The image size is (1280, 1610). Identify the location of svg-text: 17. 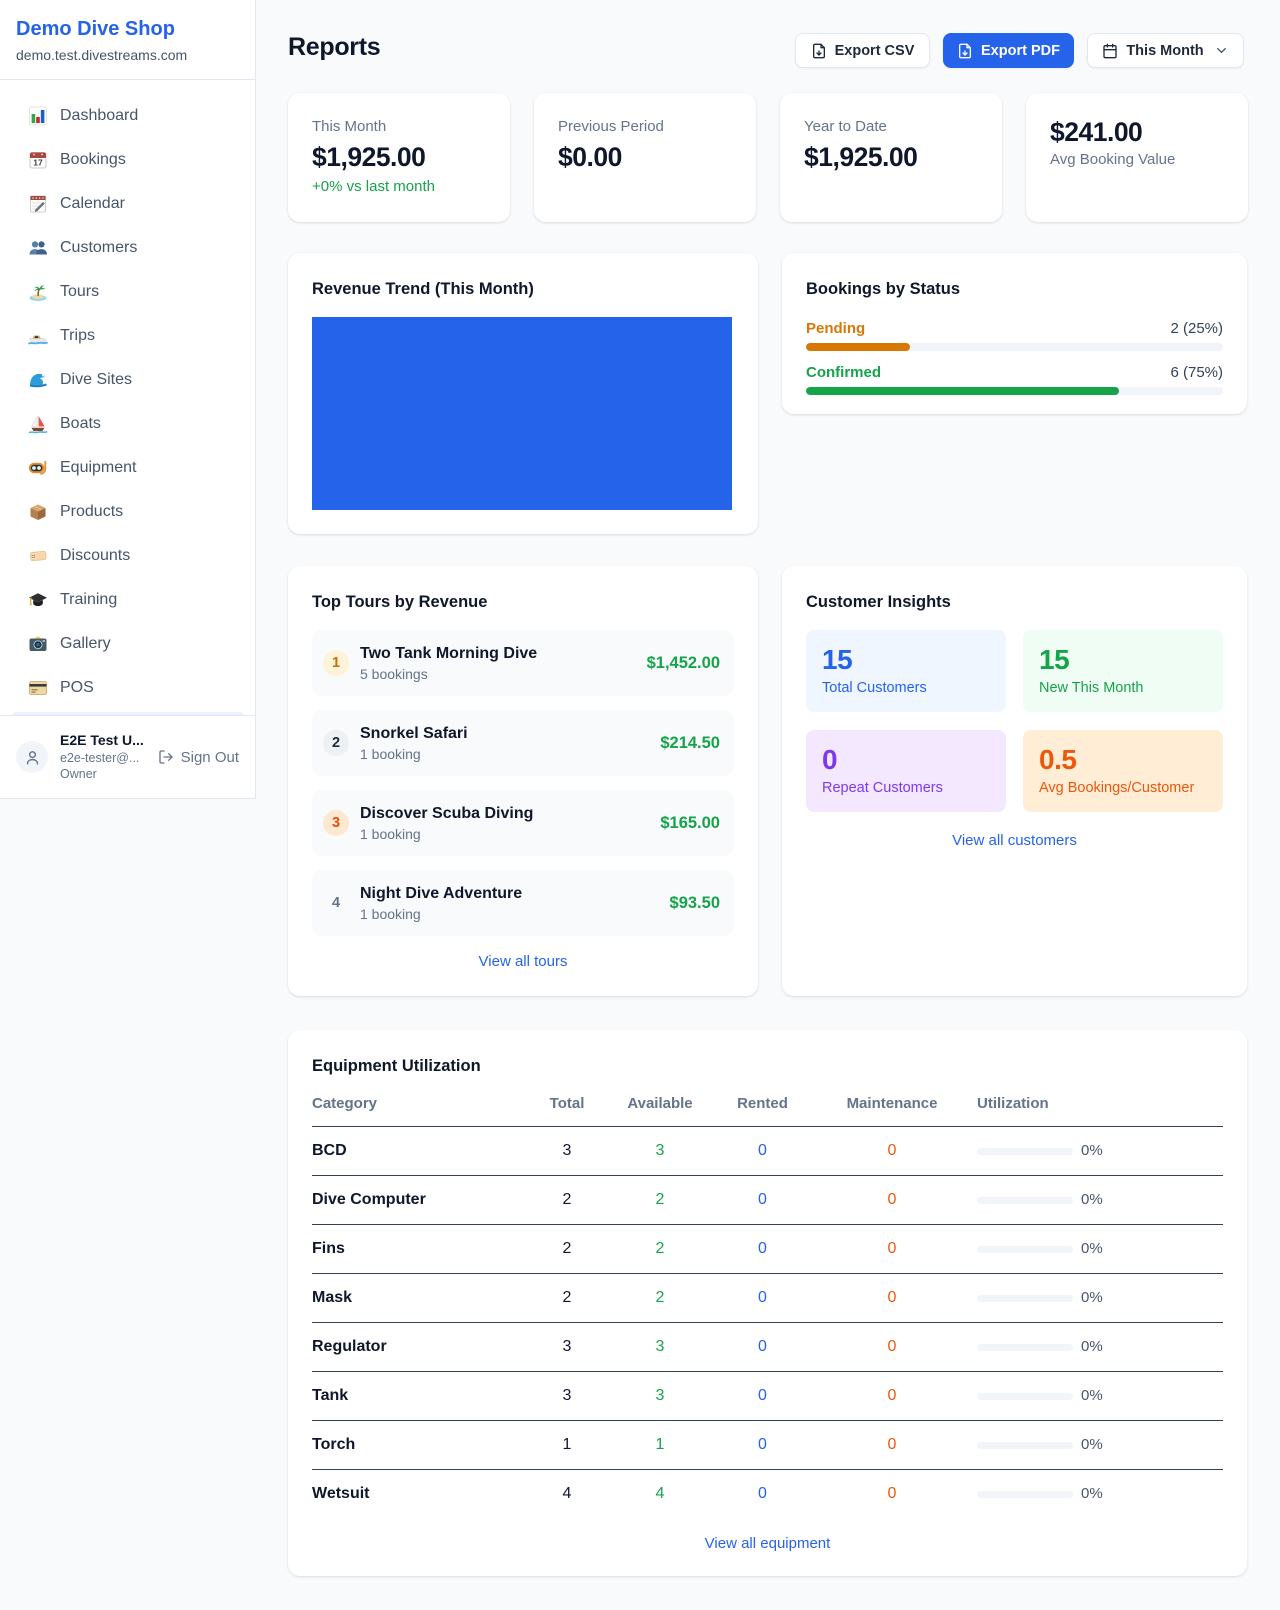
(38, 163).